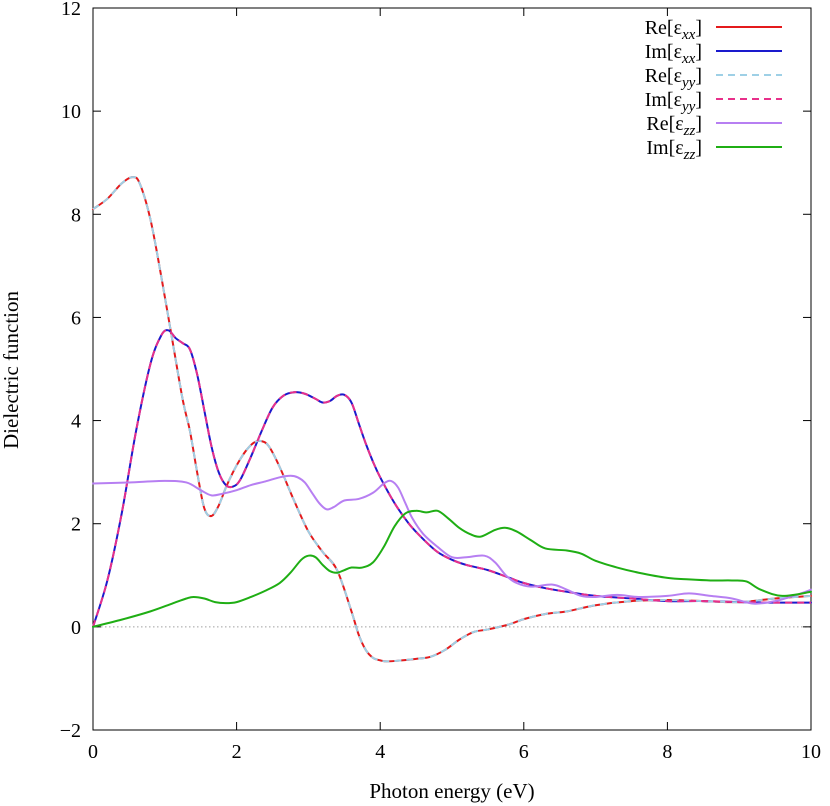 Image resolution: width=830 pixels, height=806 pixels. I want to click on legend-label-im-yy: Im[εyy], so click(673, 102).